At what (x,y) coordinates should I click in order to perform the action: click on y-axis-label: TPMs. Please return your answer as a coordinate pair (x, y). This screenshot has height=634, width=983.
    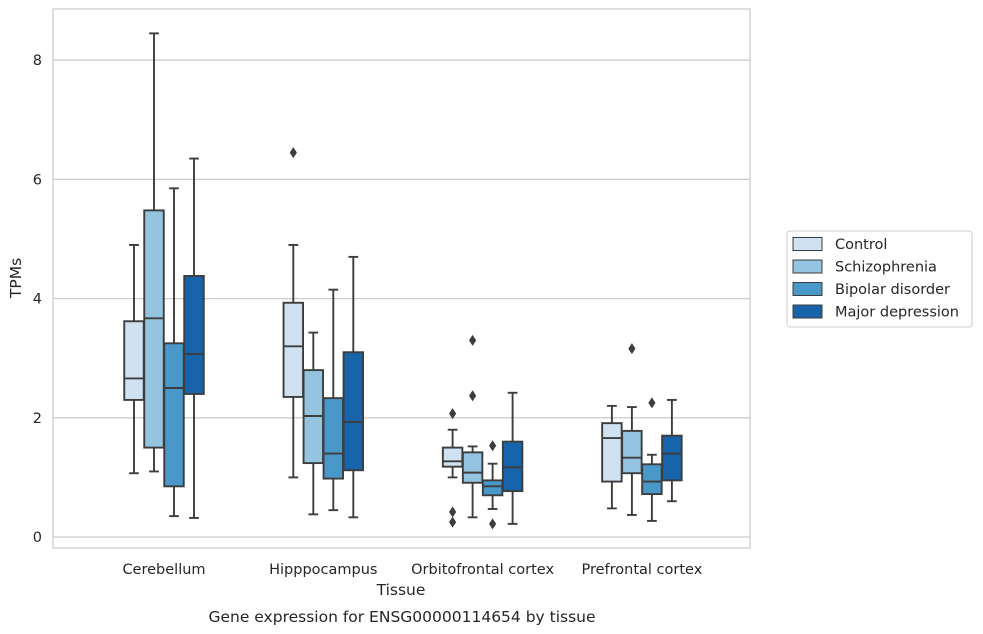
    Looking at the image, I should click on (16, 278).